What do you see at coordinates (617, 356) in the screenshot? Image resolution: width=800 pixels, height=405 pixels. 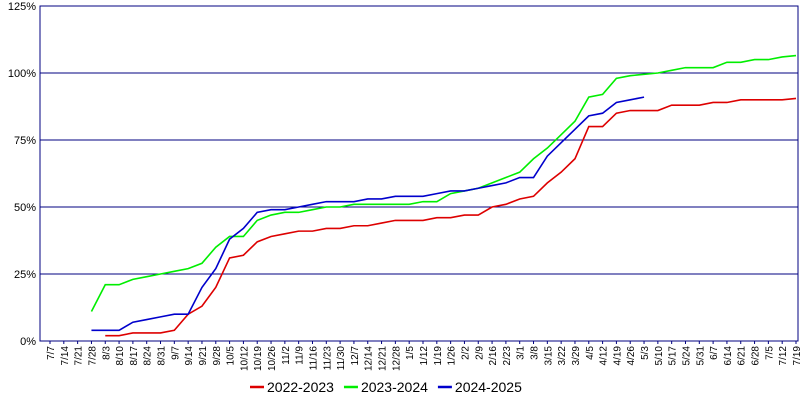 I see `x-tick-label: 4/19` at bounding box center [617, 356].